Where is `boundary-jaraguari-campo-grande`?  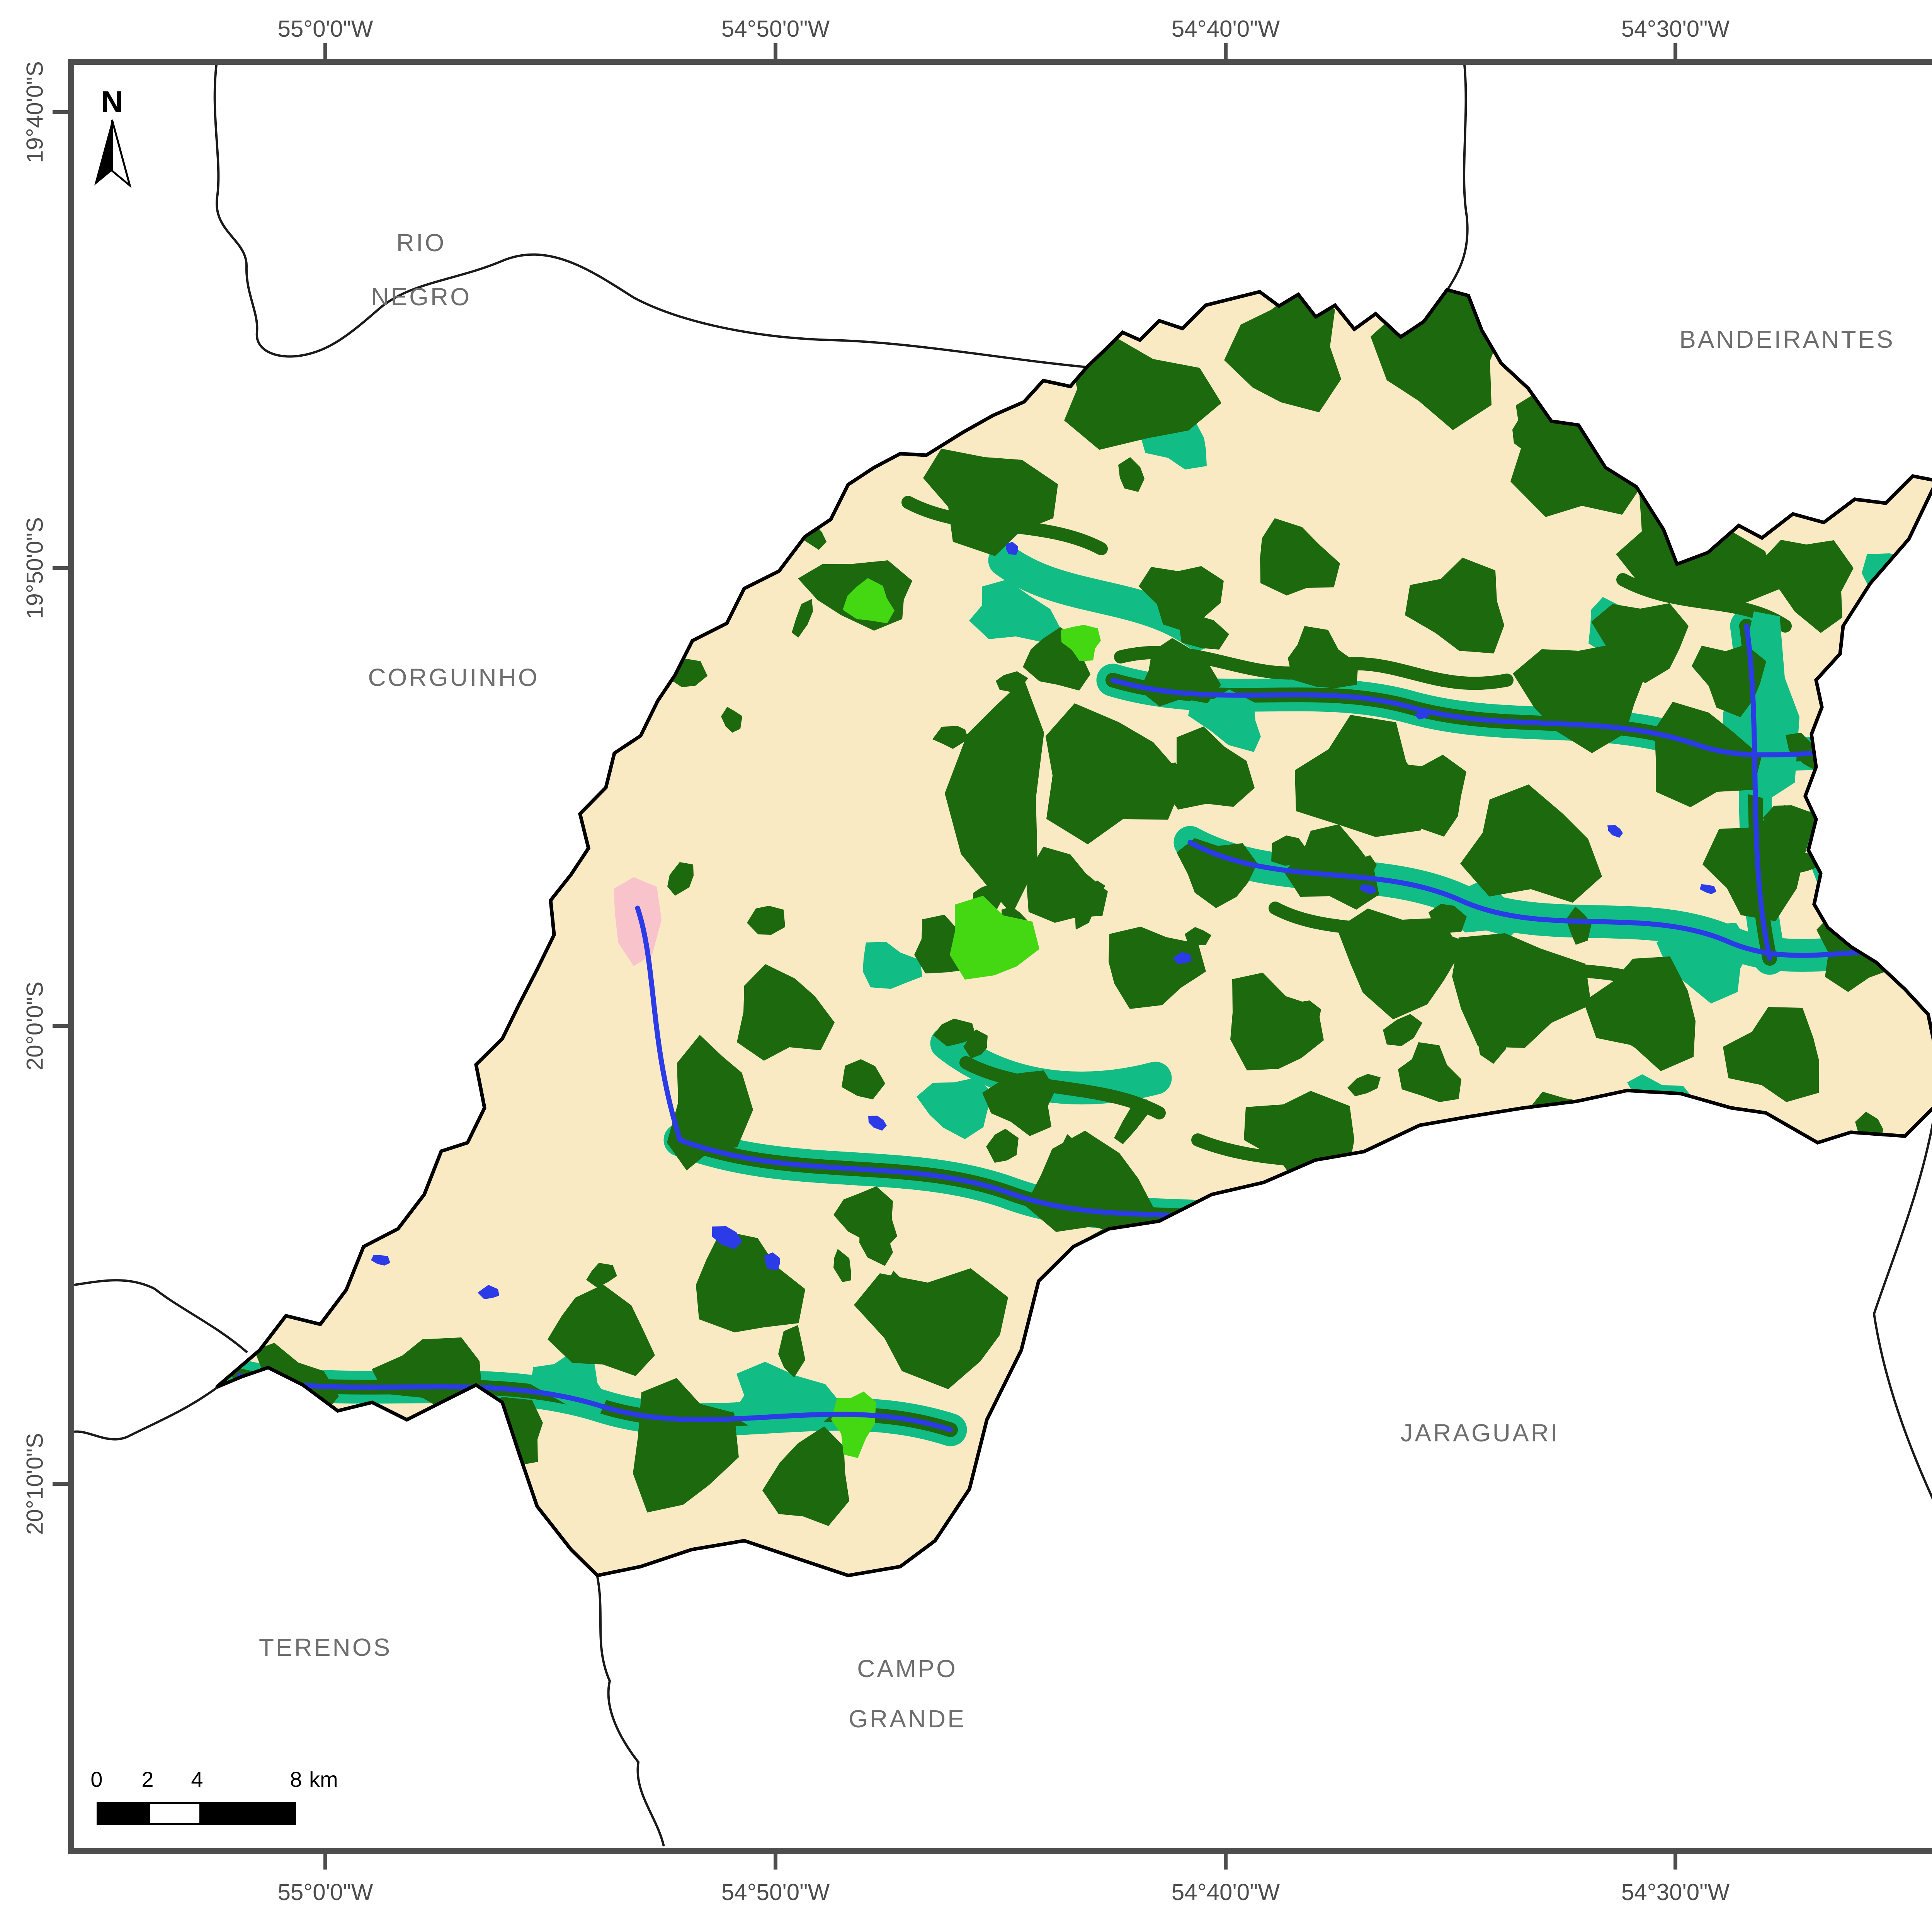
boundary-jaraguari-campo-grande is located at coordinates (1902, 1310).